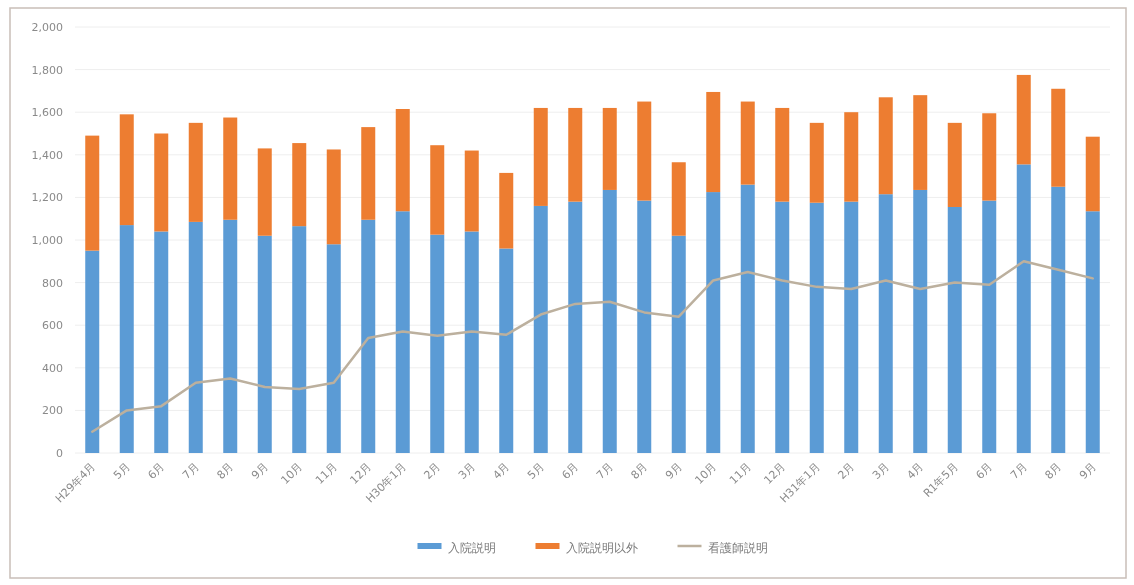 This screenshot has height=585, width=1134. Describe the element at coordinates (737, 548) in the screenshot. I see `legend-label: 看護師説明` at that location.